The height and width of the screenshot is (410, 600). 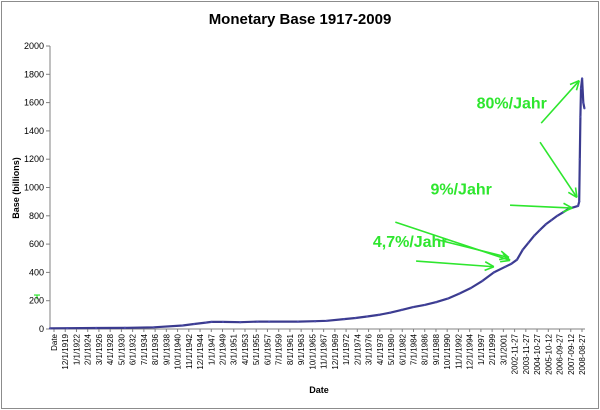 What do you see at coordinates (380, 349) in the screenshot?
I see `x-tick-label: 4/1/1978` at bounding box center [380, 349].